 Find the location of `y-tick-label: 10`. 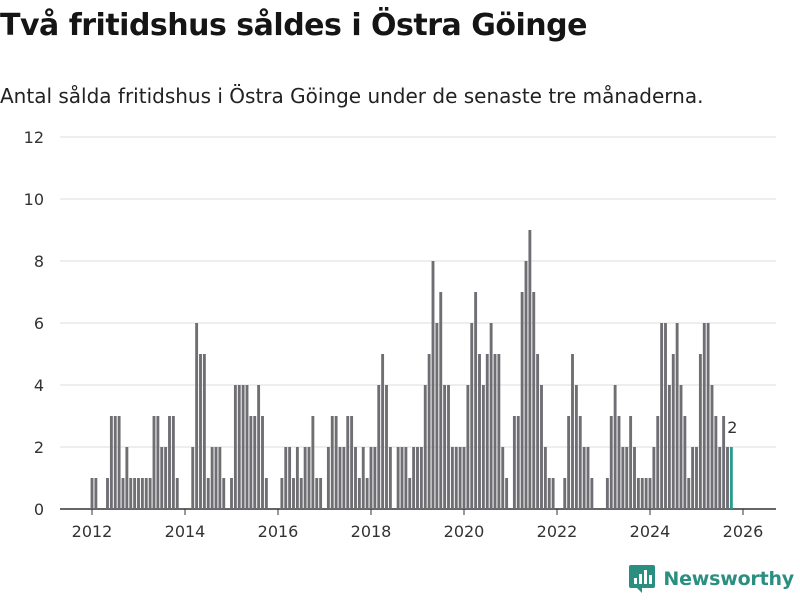

y-tick-label: 10 is located at coordinates (34, 199).